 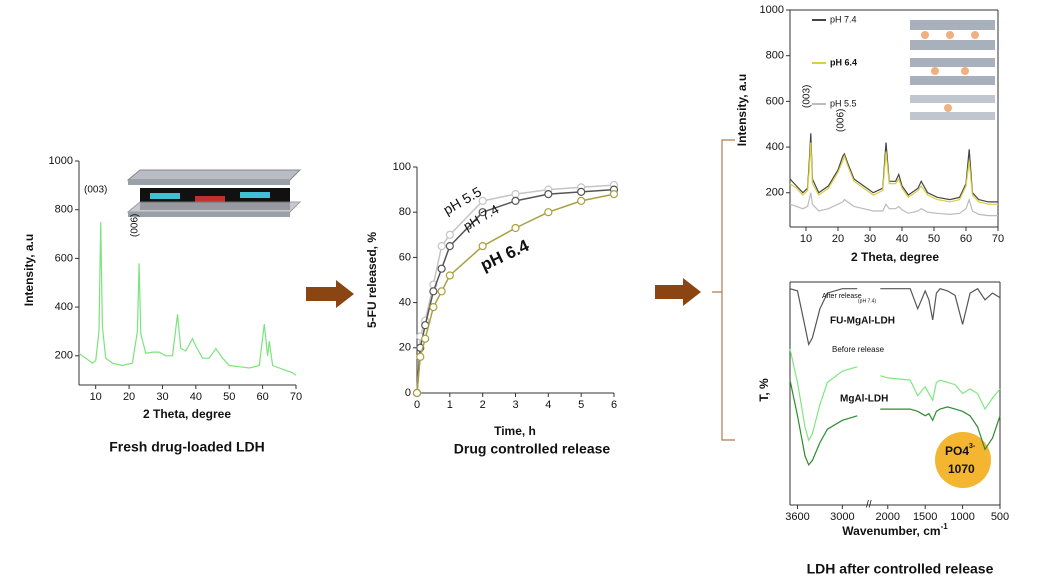 I want to click on annotation: 1070, so click(x=961, y=469).